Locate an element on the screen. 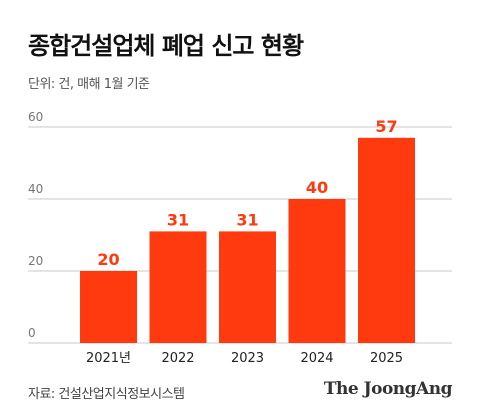  x-tick-label: 2025 is located at coordinates (386, 358).